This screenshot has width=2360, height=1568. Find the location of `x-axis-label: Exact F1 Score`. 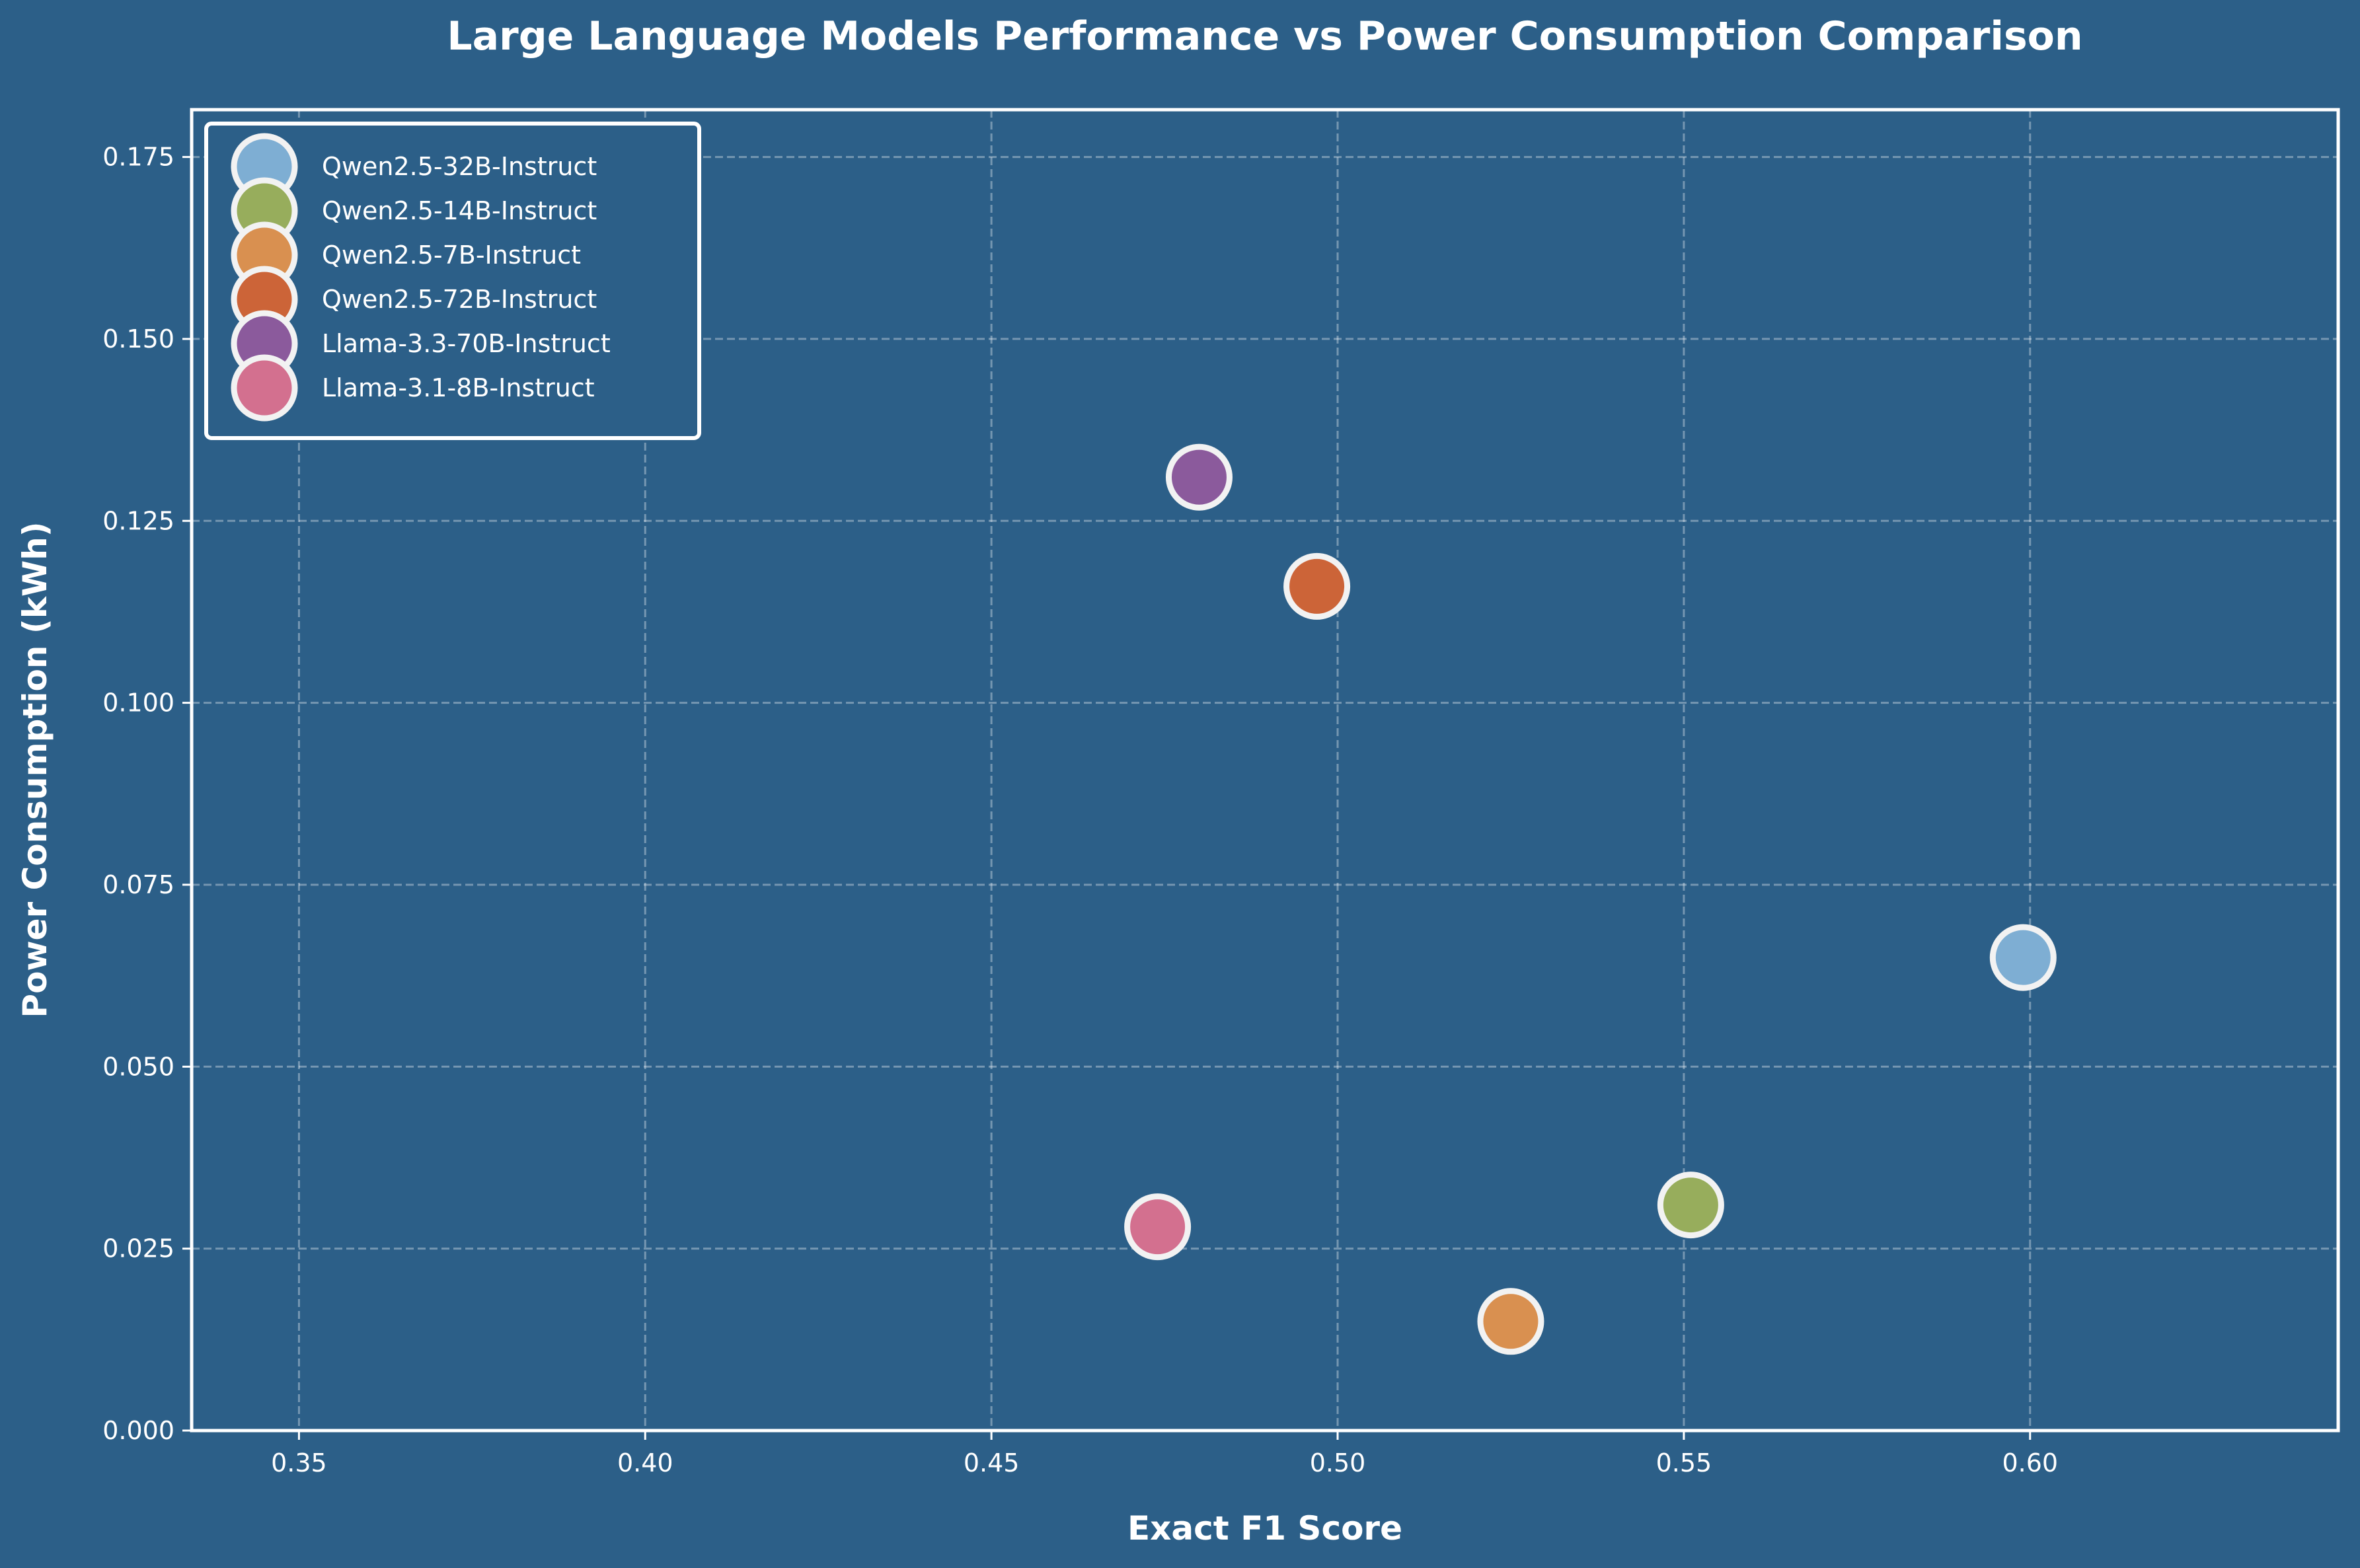

x-axis-label: Exact F1 Score is located at coordinates (1264, 1528).